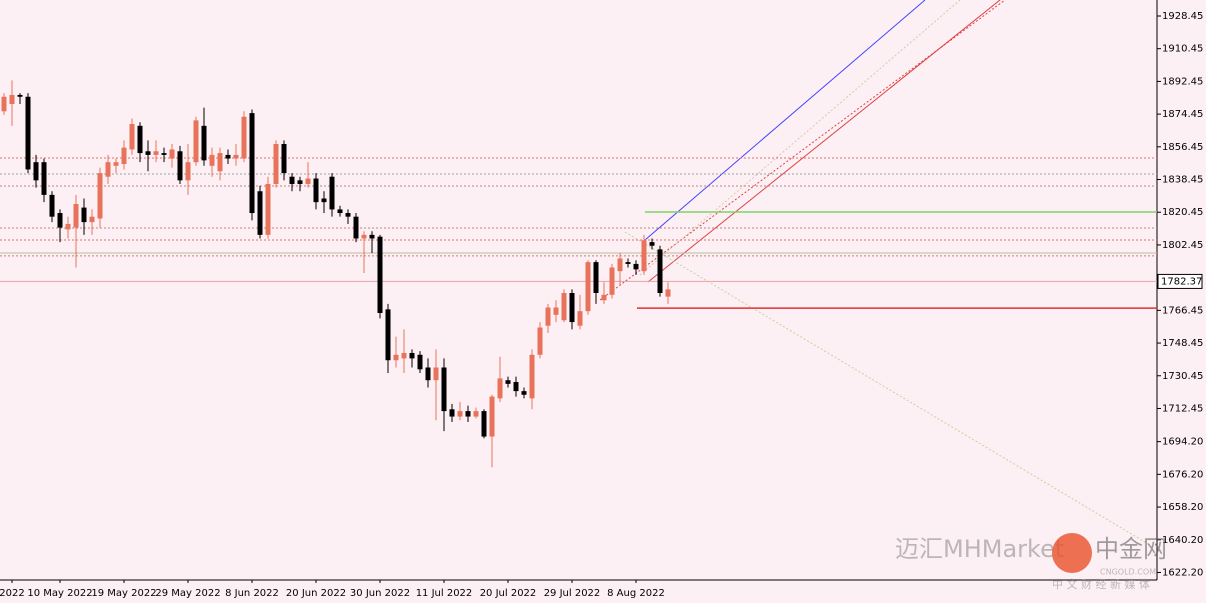  Describe the element at coordinates (316, 593) in the screenshot. I see `x-tick-label: 20 Jun 2022` at that location.